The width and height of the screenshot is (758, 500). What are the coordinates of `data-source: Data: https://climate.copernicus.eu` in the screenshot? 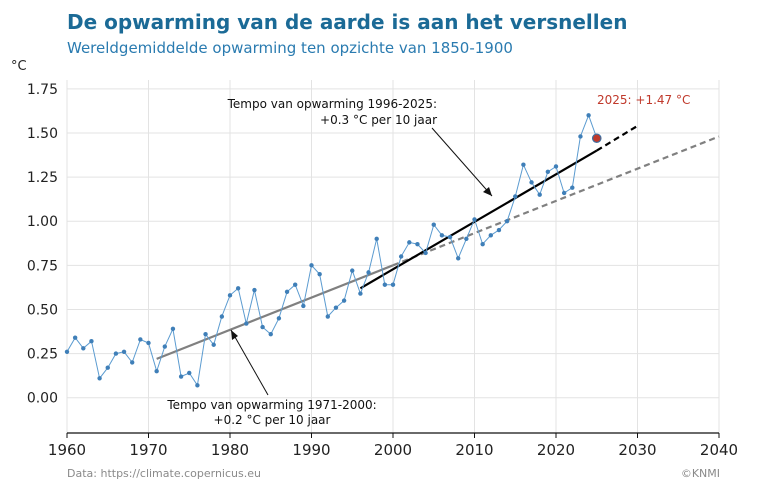 It's located at (164, 473).